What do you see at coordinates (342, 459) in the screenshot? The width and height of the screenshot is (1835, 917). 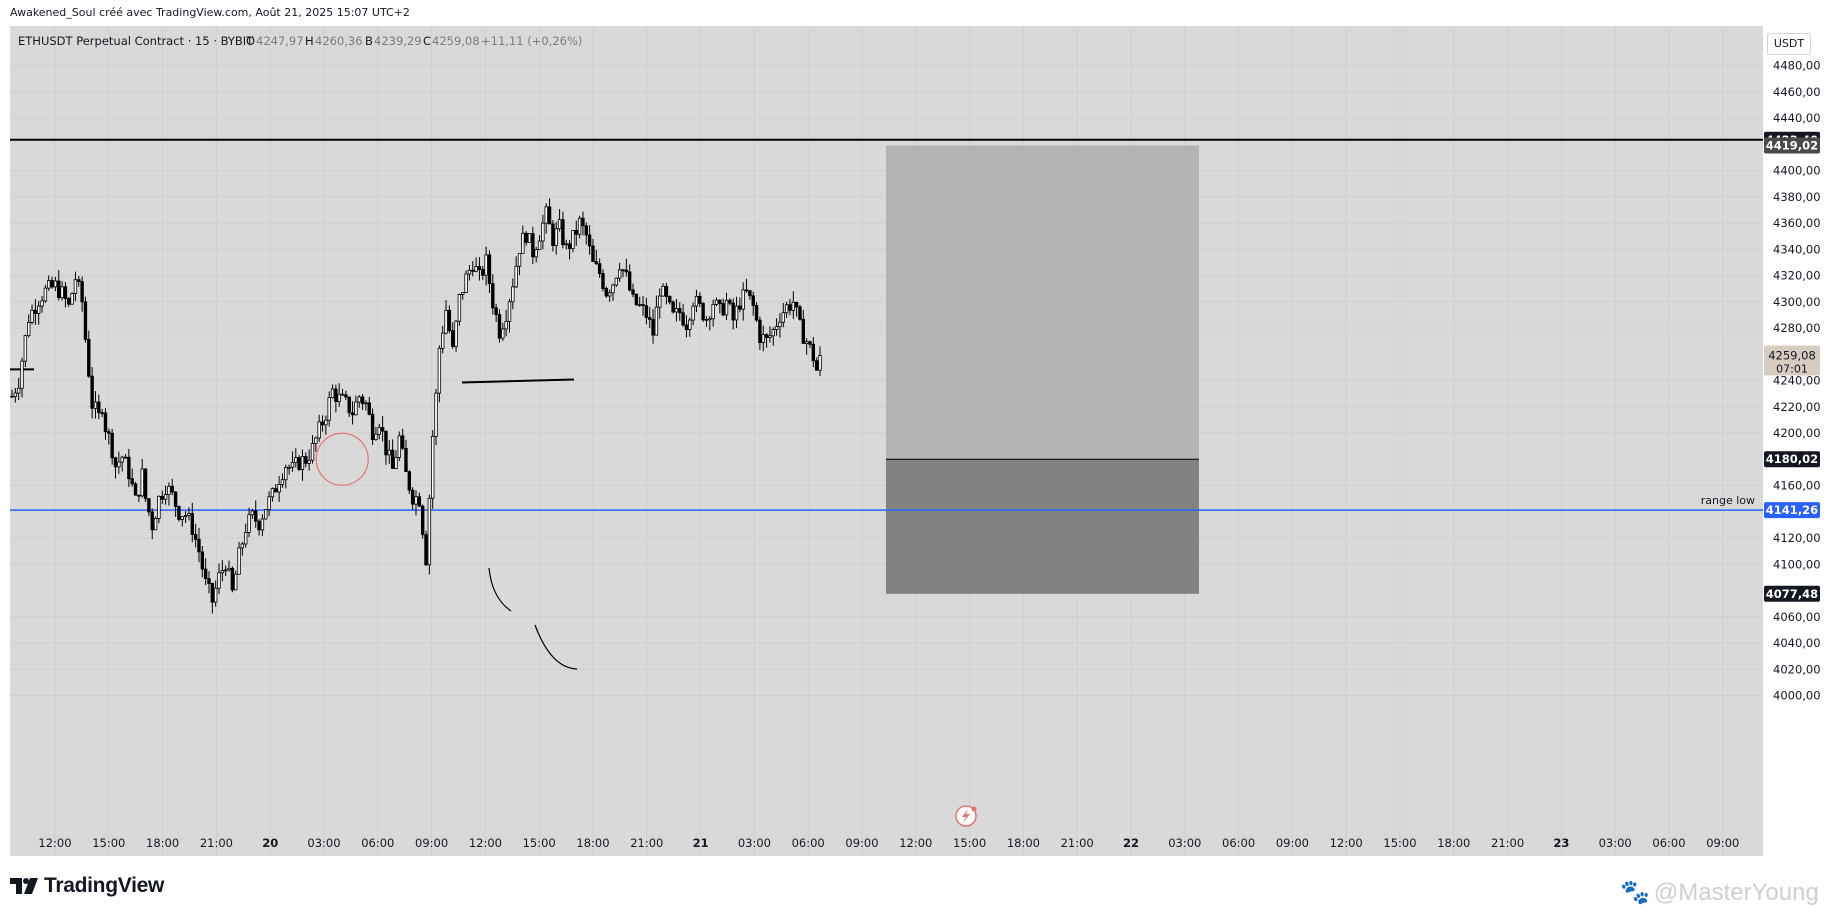 I see `circle-marker` at bounding box center [342, 459].